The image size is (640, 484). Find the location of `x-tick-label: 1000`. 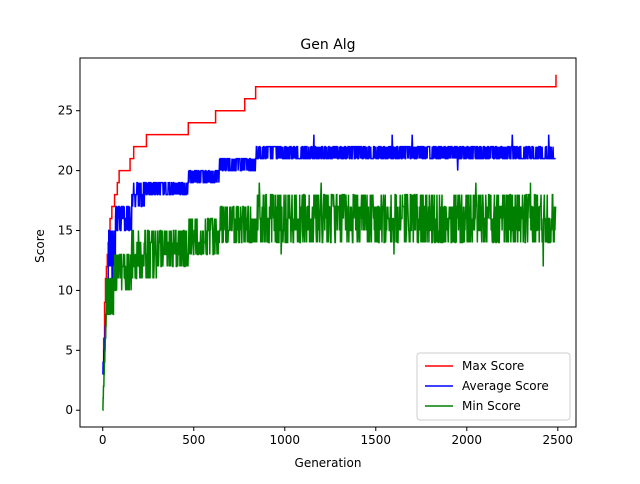

x-tick-label: 1000 is located at coordinates (284, 440).